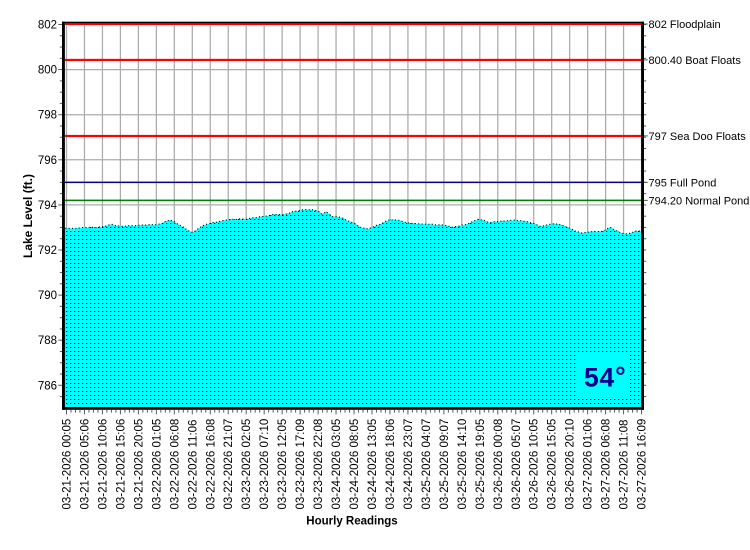 The image size is (750, 550). I want to click on svg-text: 792, so click(47, 251).